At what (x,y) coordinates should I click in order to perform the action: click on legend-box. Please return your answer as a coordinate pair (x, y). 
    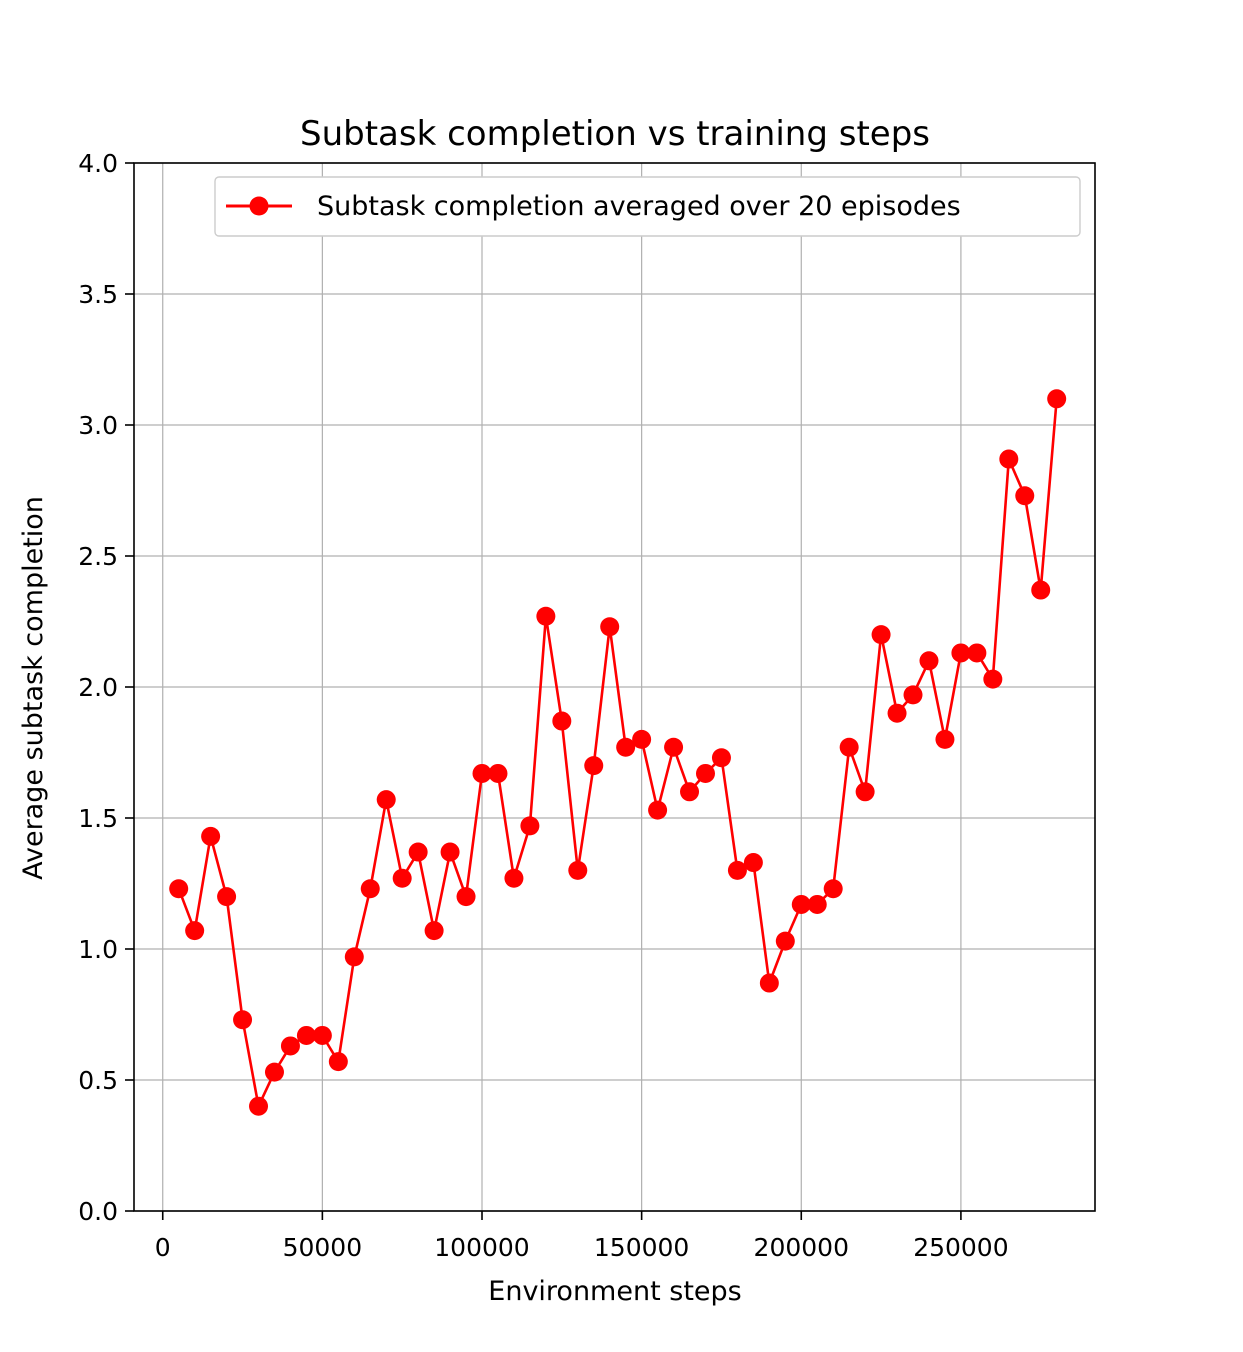
    Looking at the image, I should click on (647, 206).